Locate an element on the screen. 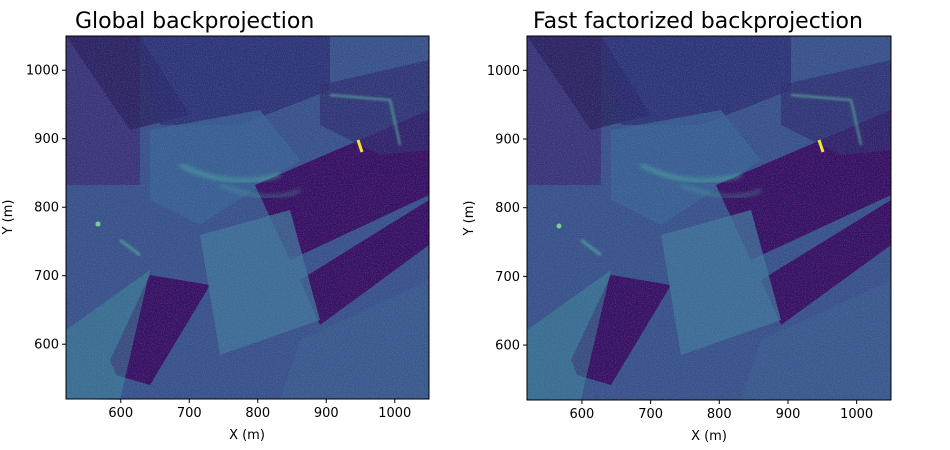  chart-title: Fast factorized backprojection is located at coordinates (698, 21).